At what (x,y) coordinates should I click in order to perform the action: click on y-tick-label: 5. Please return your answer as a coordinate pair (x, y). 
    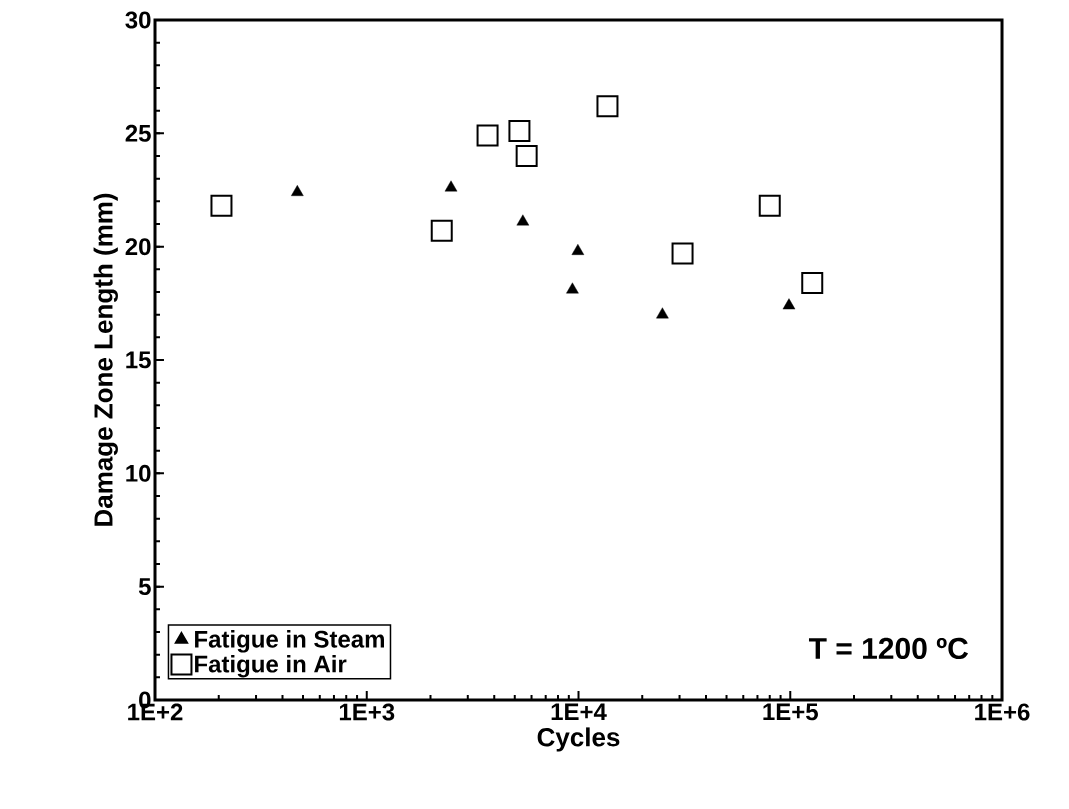
    Looking at the image, I should click on (144, 587).